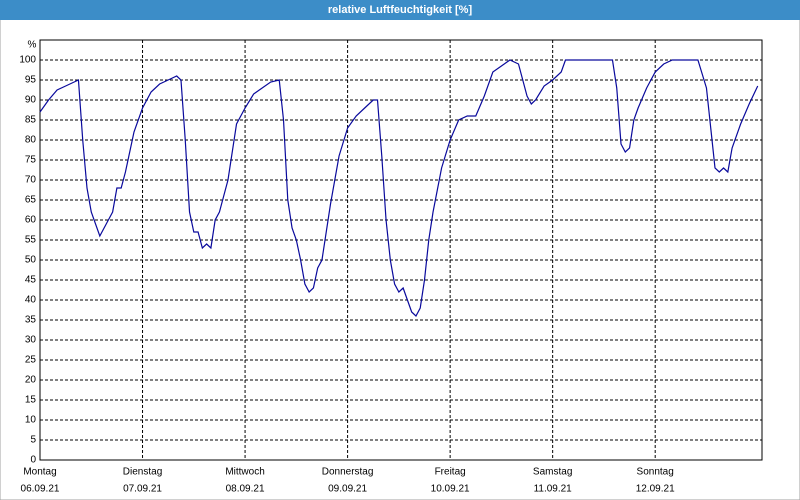 The width and height of the screenshot is (800, 500). I want to click on x-tick-date: 09.09.21, so click(347, 489).